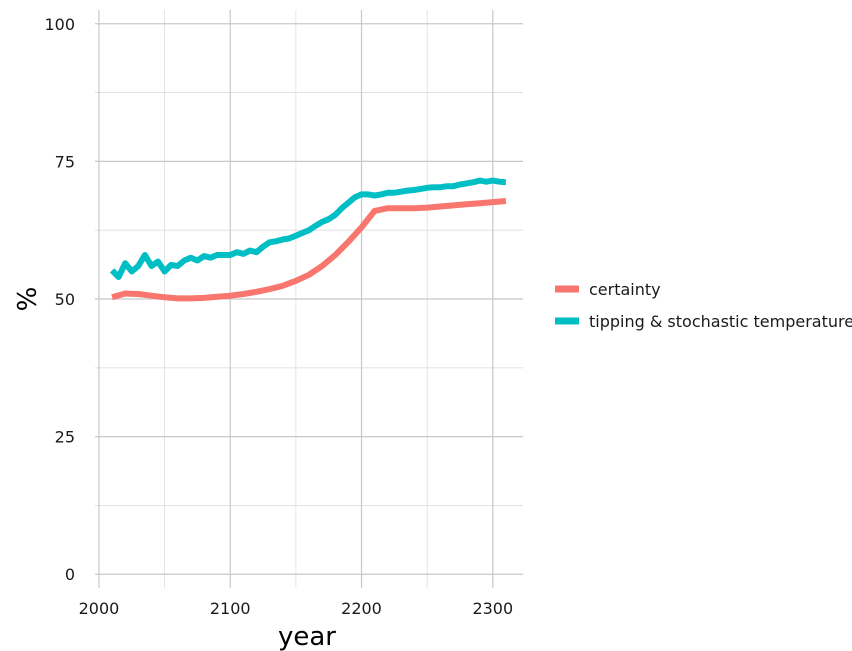 This screenshot has width=852, height=651. Describe the element at coordinates (65, 299) in the screenshot. I see `y-tick-label: 50` at that location.